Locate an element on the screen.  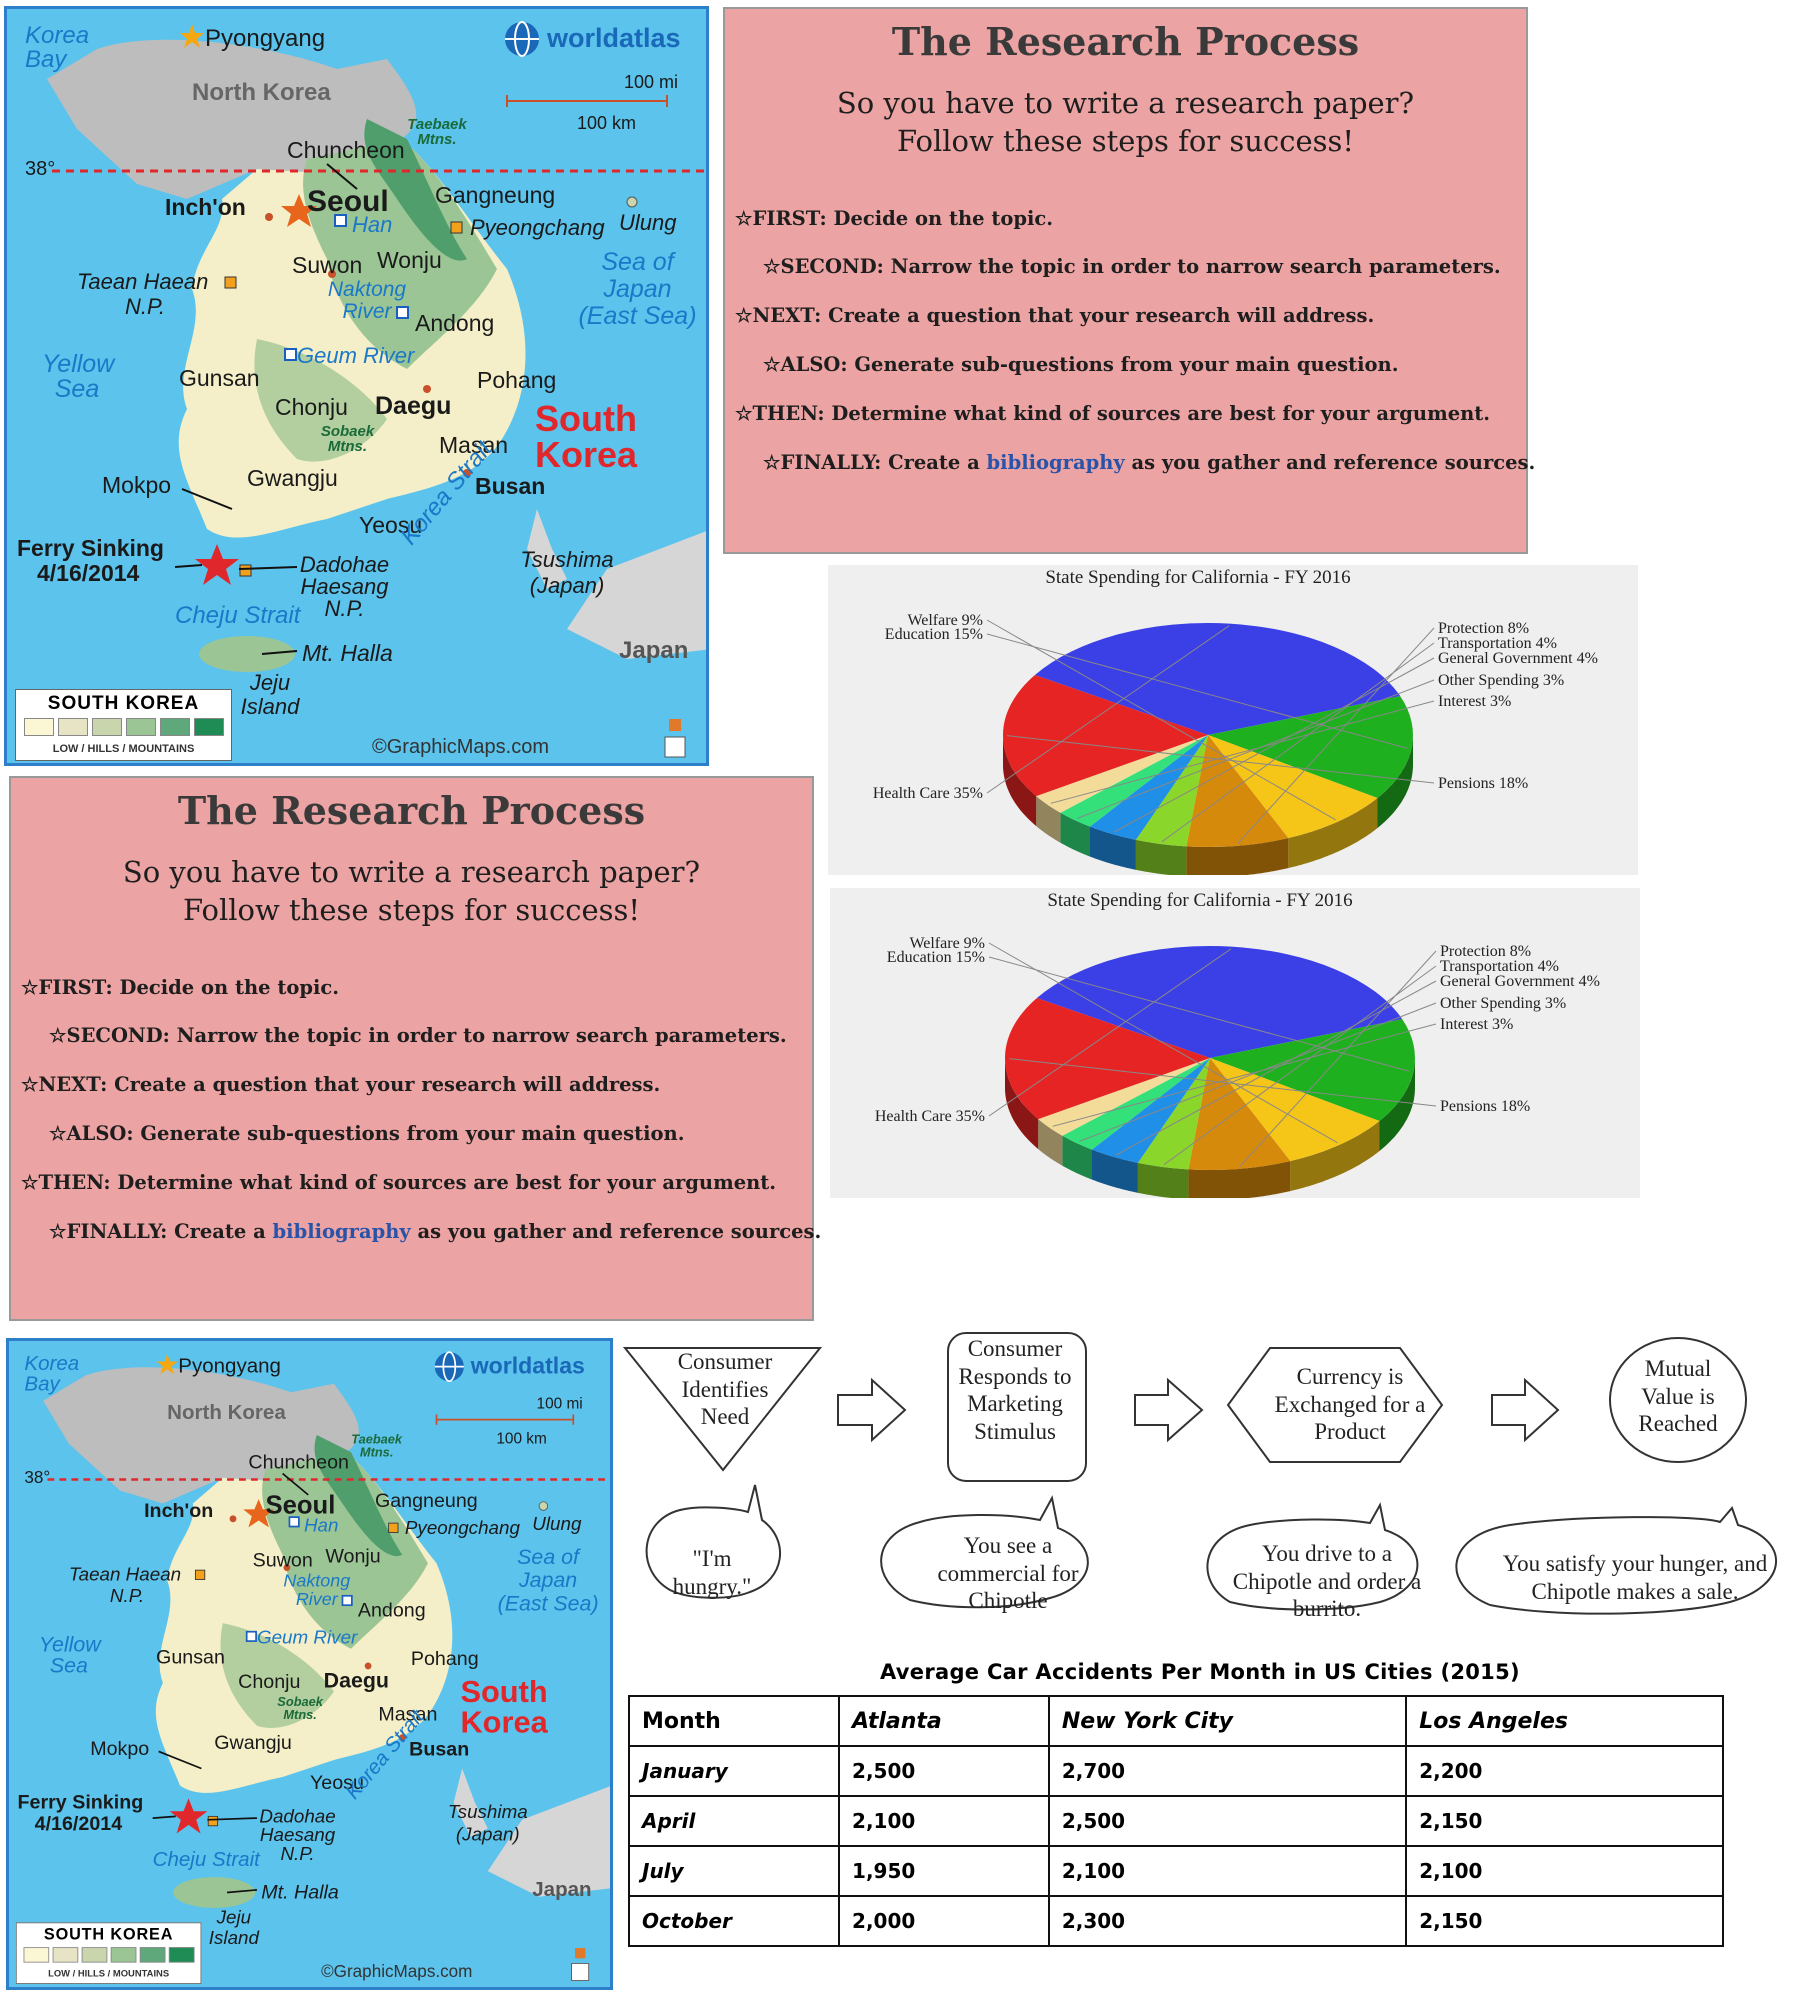
parallel-label: 38° is located at coordinates (37, 1478).